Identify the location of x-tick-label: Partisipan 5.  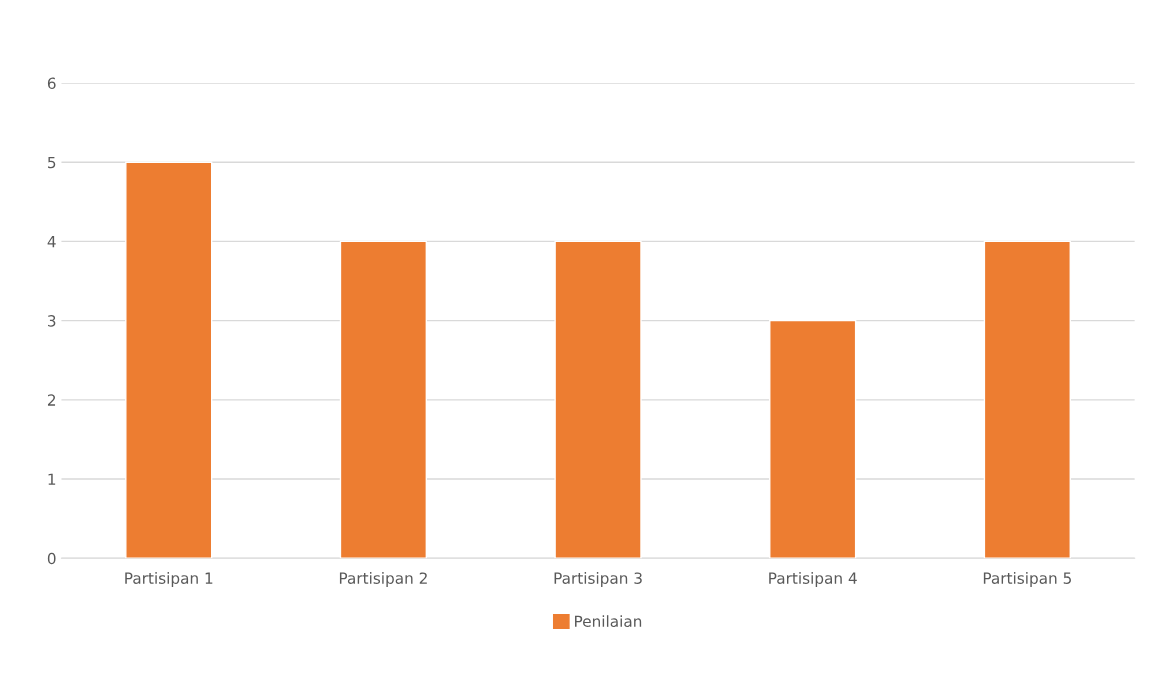
(1027, 579).